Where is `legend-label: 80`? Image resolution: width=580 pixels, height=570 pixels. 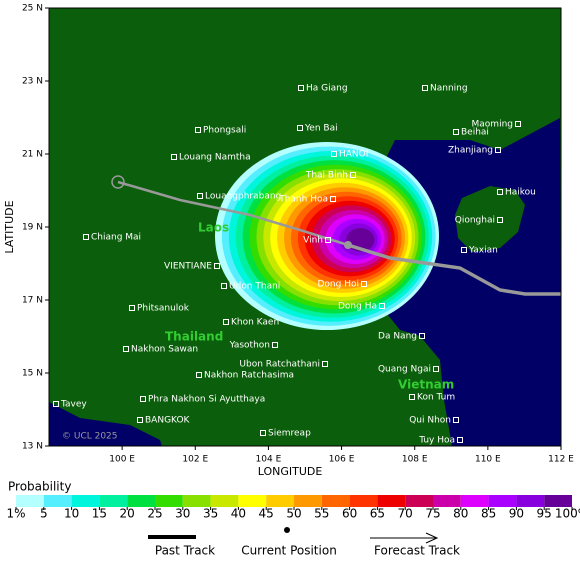
legend-label: 80 is located at coordinates (460, 514).